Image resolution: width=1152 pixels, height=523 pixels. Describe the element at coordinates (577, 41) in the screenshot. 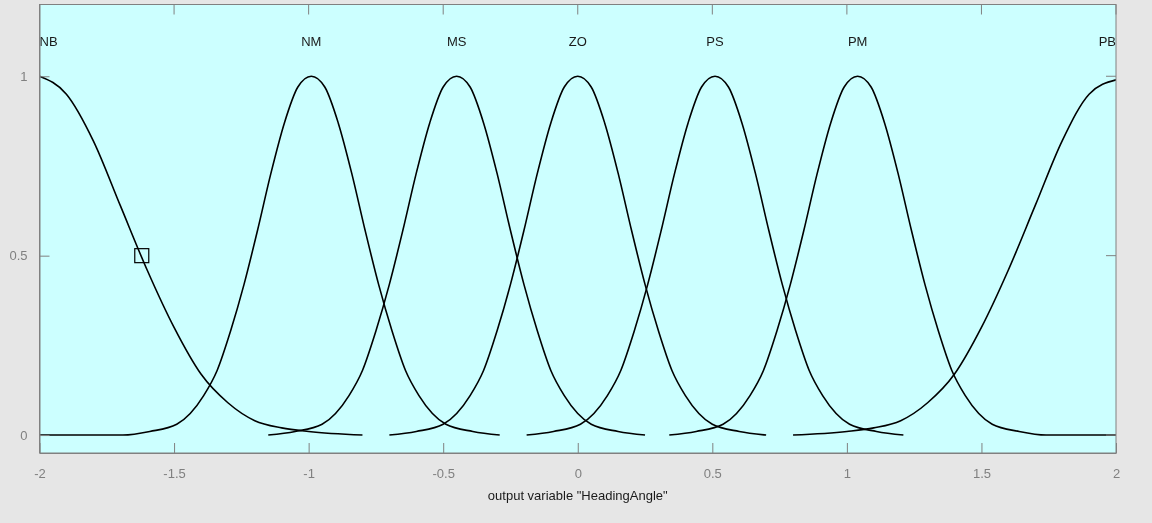

I see `text: ZO` at that location.